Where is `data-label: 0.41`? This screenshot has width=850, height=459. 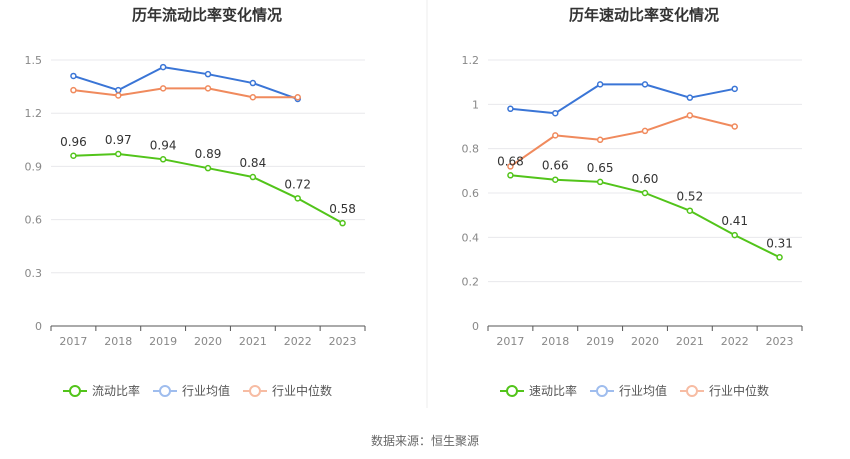 data-label: 0.41 is located at coordinates (734, 221).